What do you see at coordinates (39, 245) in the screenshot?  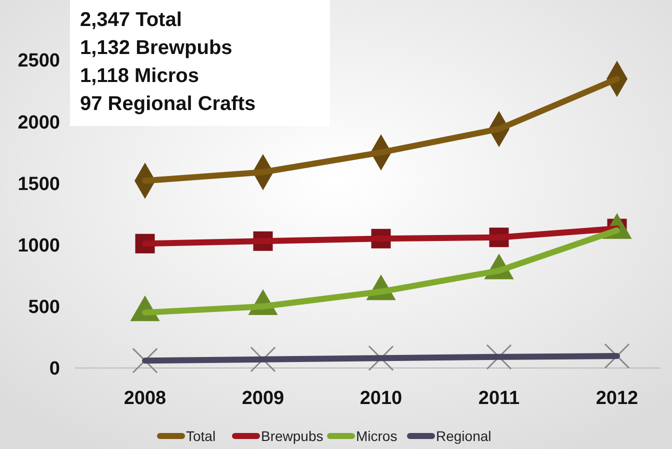 I see `y-tick-label: 1000` at bounding box center [39, 245].